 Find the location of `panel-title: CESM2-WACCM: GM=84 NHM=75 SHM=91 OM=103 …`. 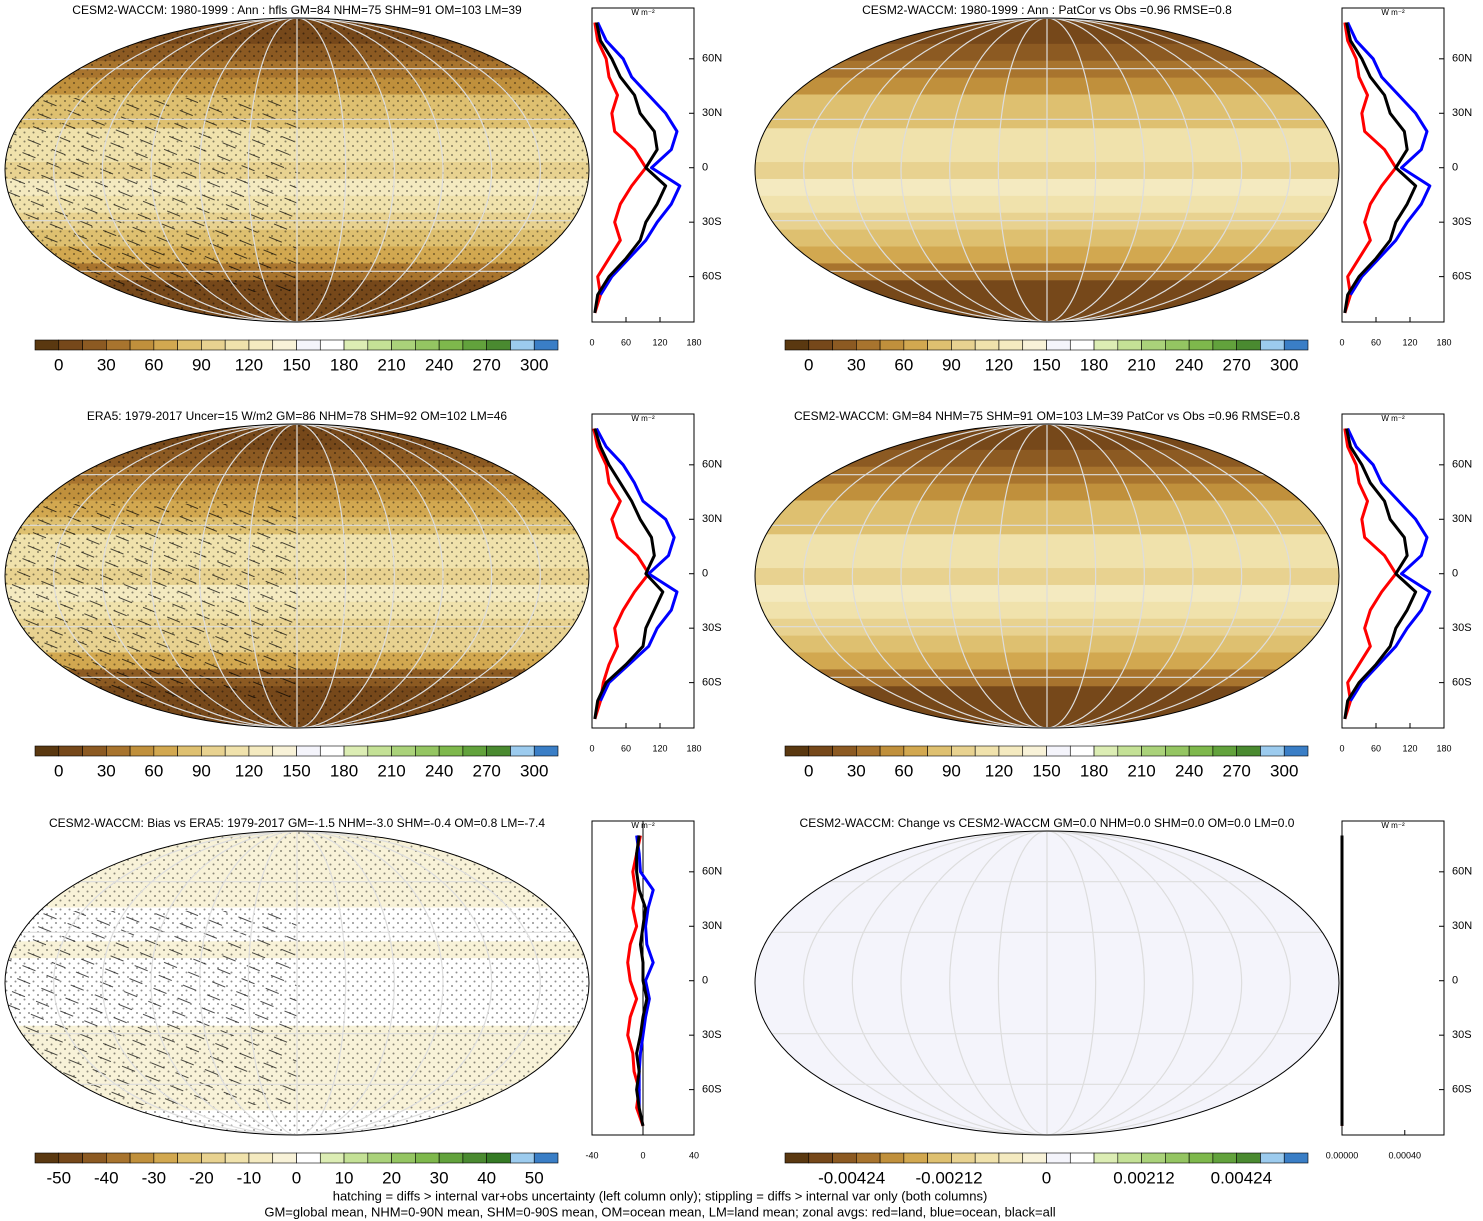

panel-title: CESM2-WACCM: GM=84 NHM=75 SHM=91 OM=103 … is located at coordinates (1047, 416).